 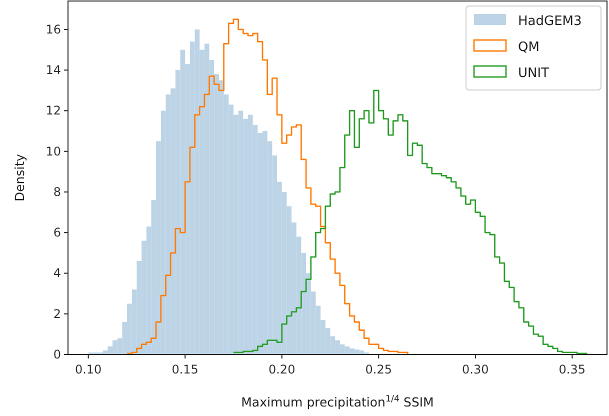 What do you see at coordinates (529, 47) in the screenshot?
I see `legend-label: QM` at bounding box center [529, 47].